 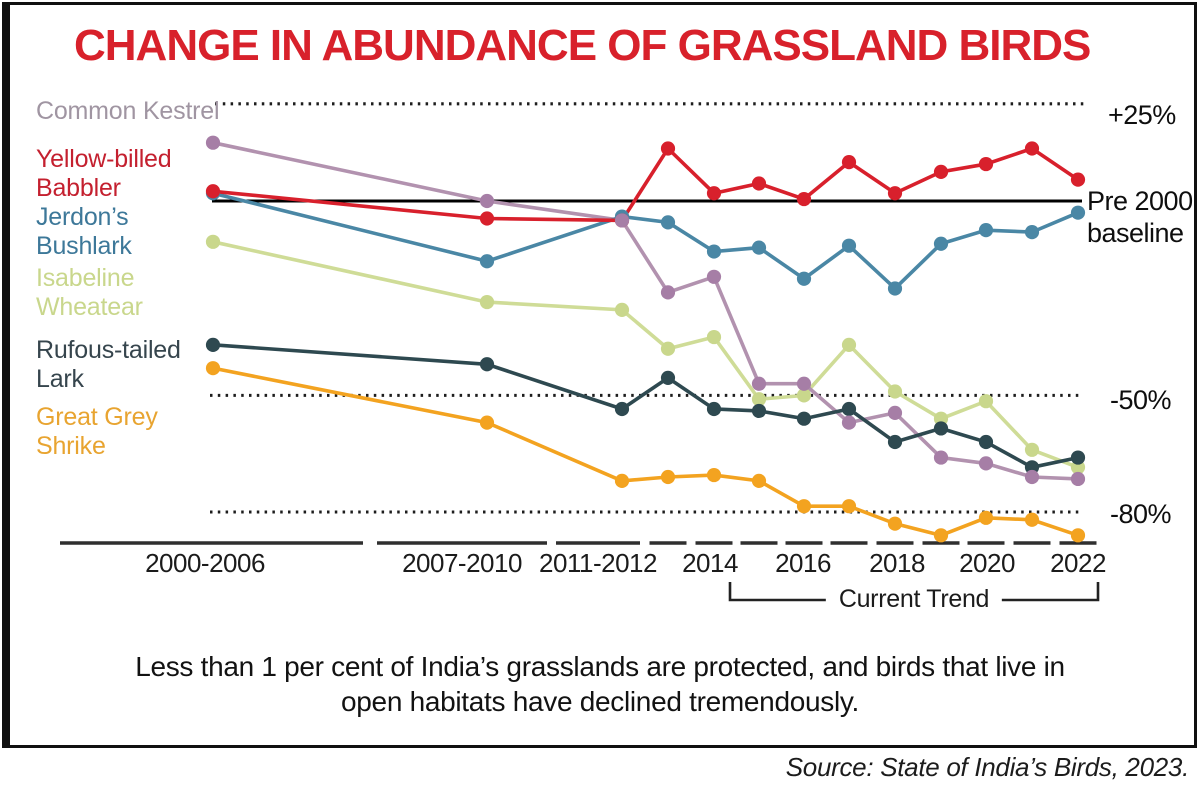 What do you see at coordinates (987, 563) in the screenshot?
I see `x-tick-label-2020: 2020` at bounding box center [987, 563].